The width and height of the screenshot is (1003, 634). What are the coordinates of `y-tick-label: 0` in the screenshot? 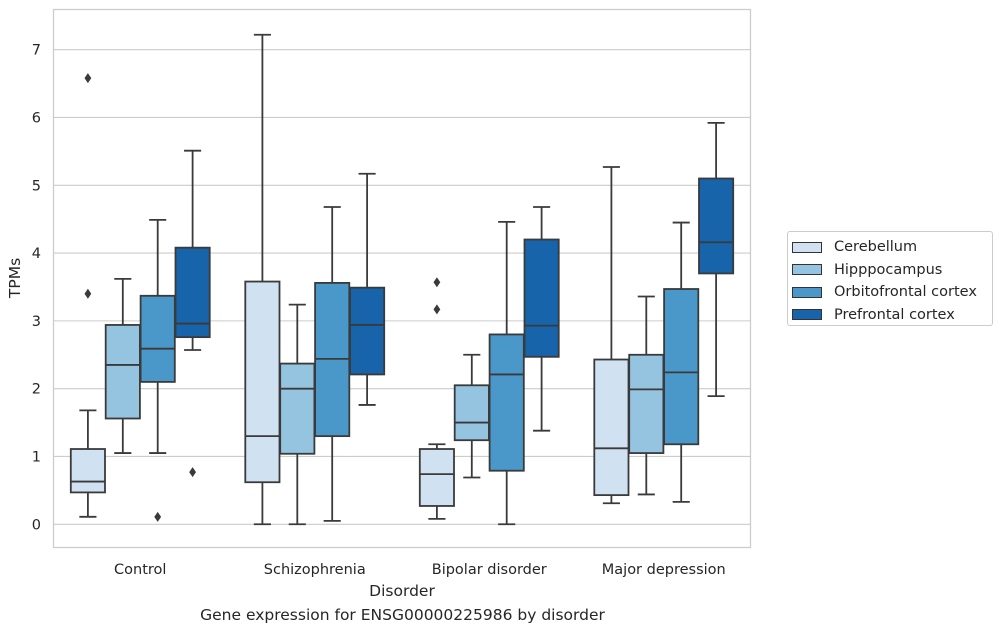 It's located at (36, 525).